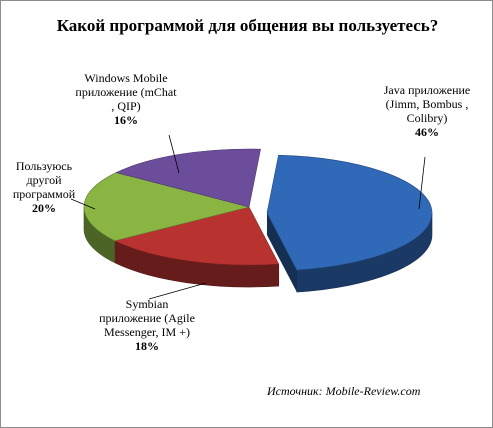 This screenshot has width=493, height=428. Describe the element at coordinates (188, 178) in the screenshot. I see `pie-slice-windows-mobile` at that location.